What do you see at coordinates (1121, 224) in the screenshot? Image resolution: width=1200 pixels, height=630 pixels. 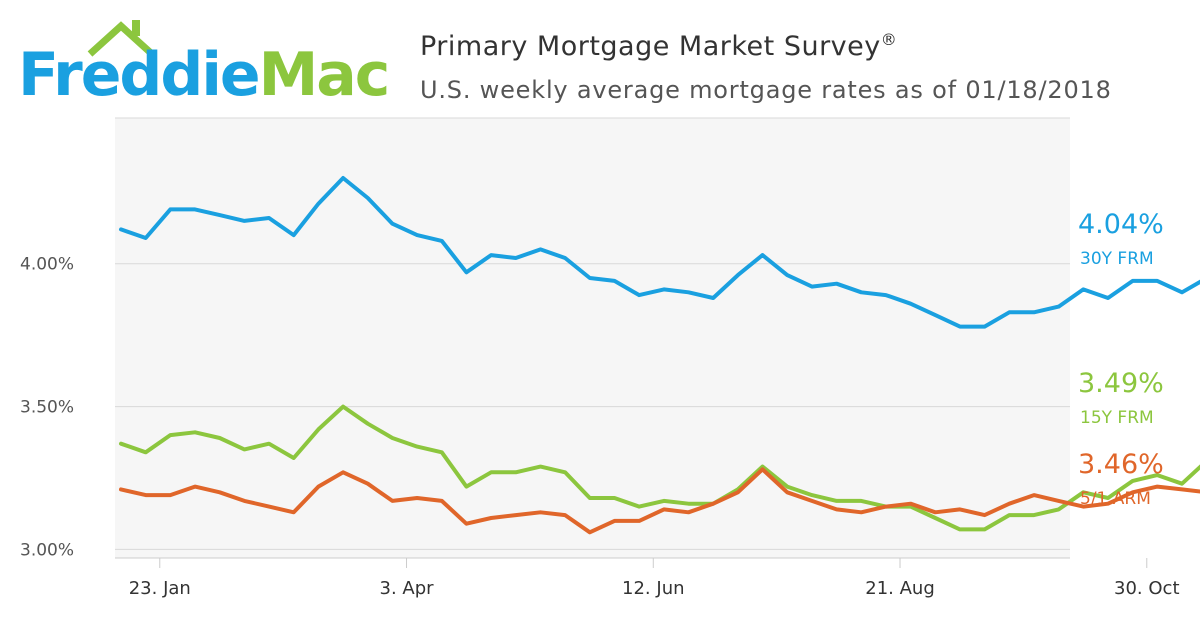 I see `end-value-30y-frm: 4.04%` at bounding box center [1121, 224].